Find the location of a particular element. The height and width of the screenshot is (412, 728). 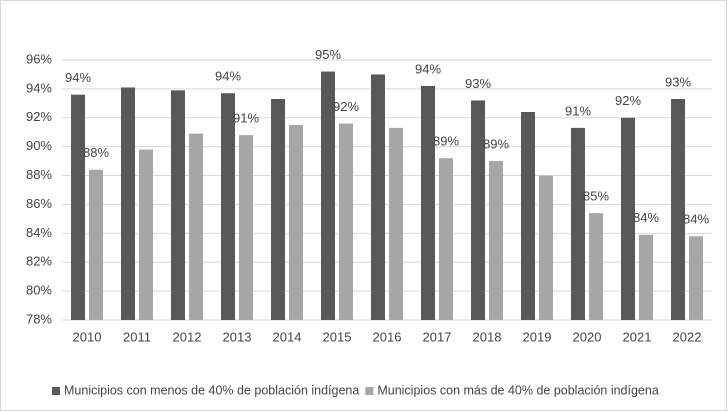

x-tick-label: 2011 is located at coordinates (137, 336).